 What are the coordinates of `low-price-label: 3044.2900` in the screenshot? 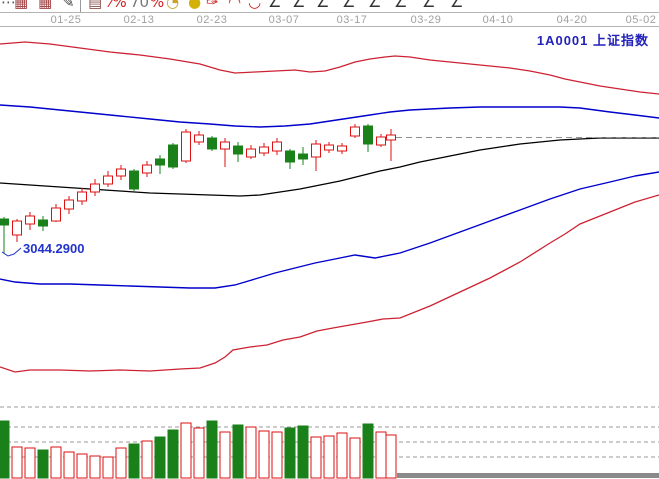 It's located at (54, 248).